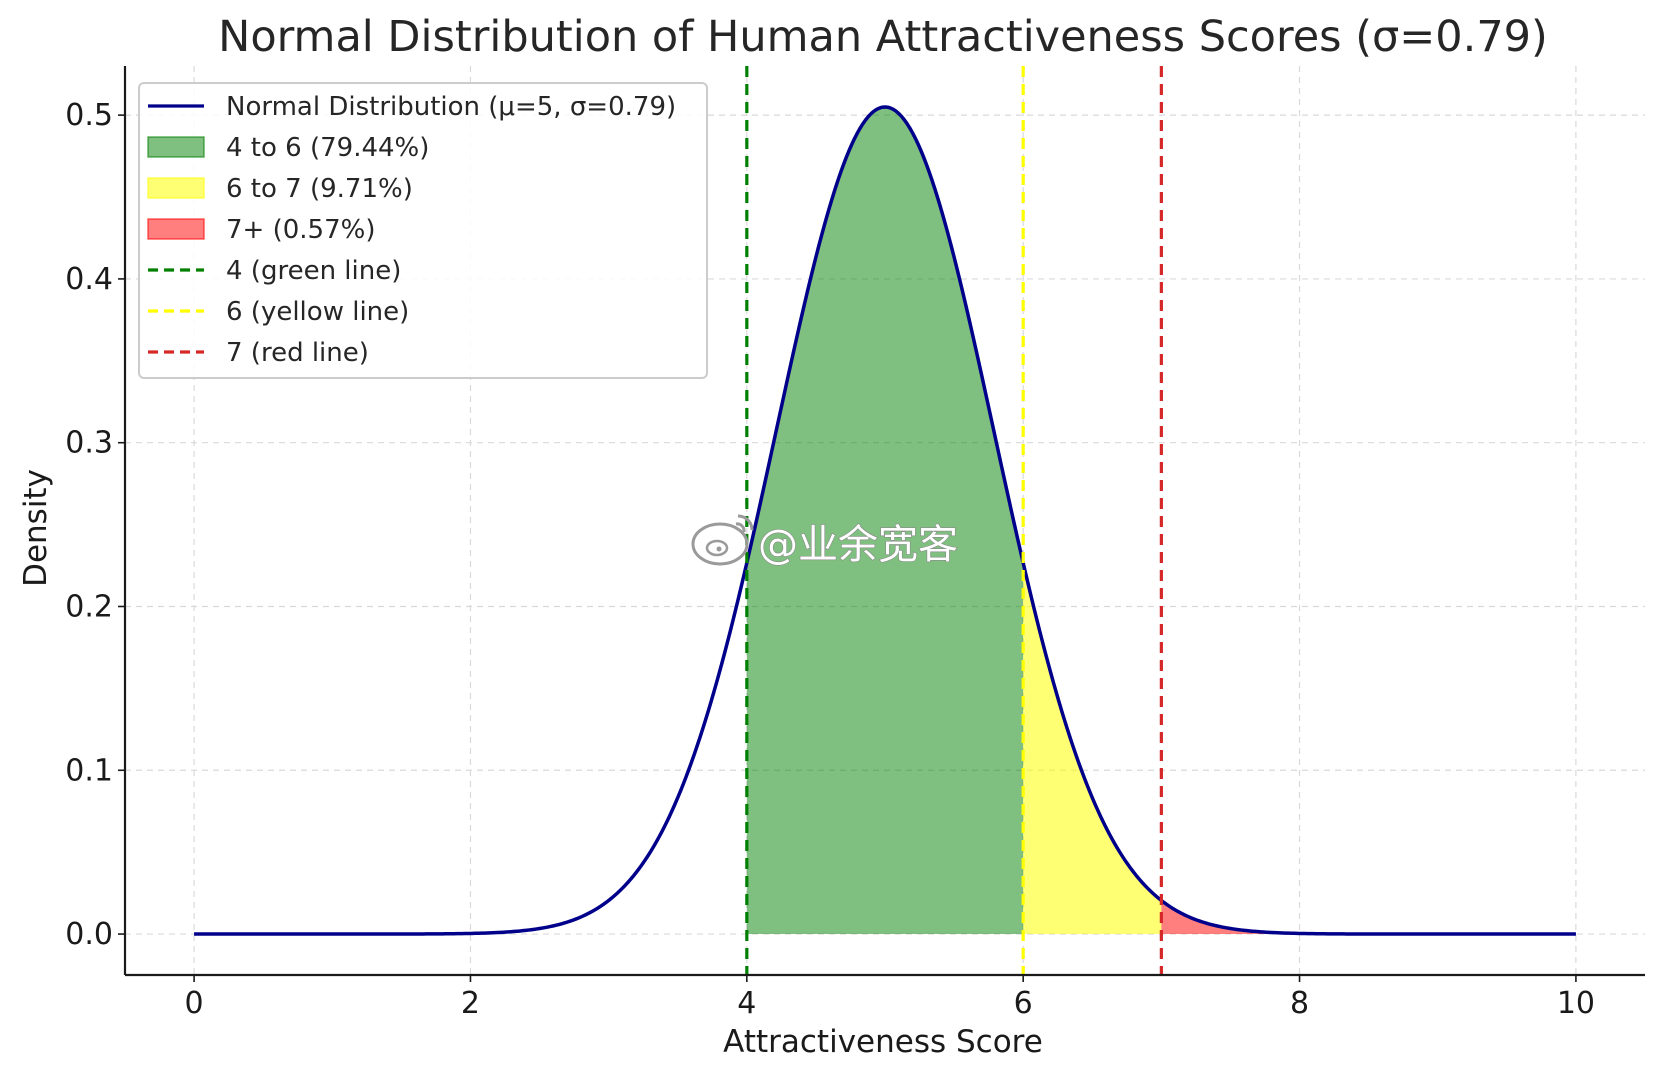 The width and height of the screenshot is (1664, 1080). I want to click on legend-frame, so click(423, 230).